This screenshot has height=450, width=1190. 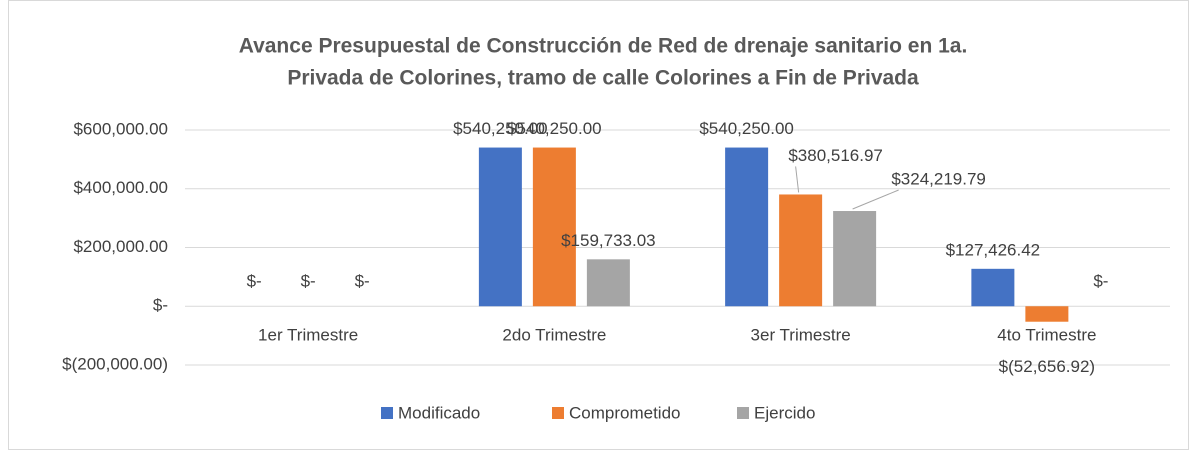 I want to click on legend-label: Modificado, so click(x=439, y=412).